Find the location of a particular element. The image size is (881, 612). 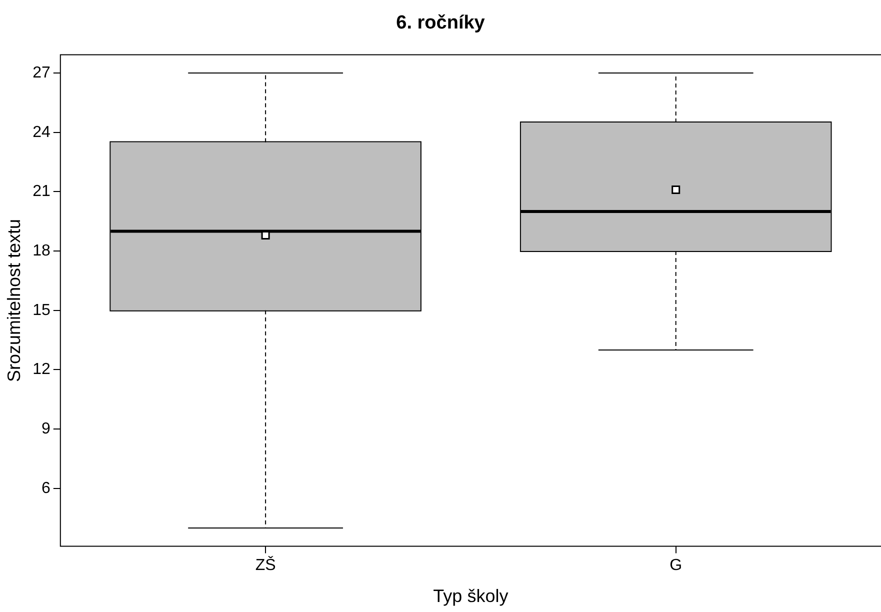

x-axis-title: Typ školy is located at coordinates (470, 596).